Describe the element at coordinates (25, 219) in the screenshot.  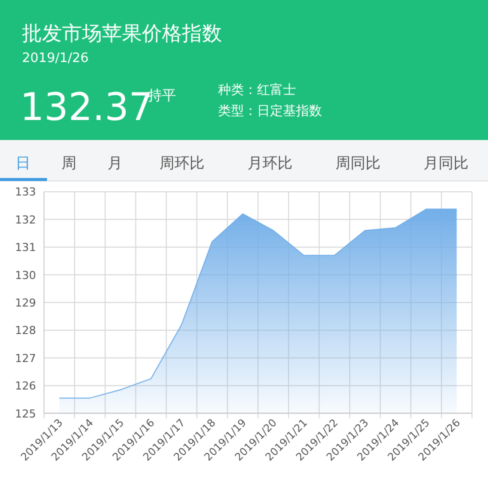
I see `y-tick-label: 132` at that location.